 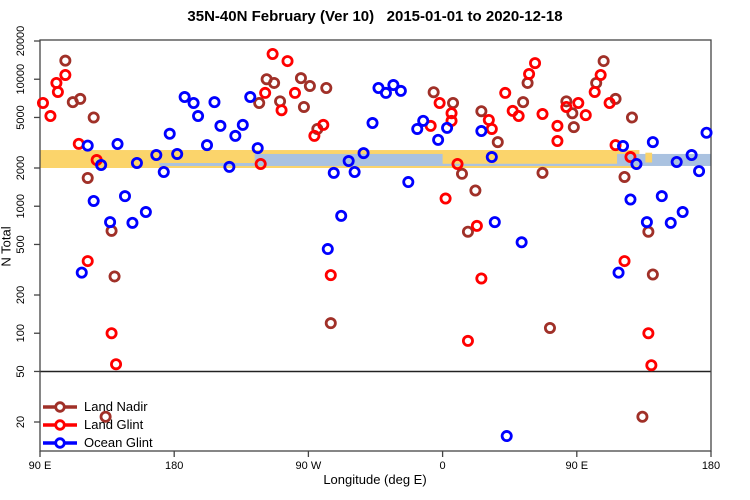 I want to click on x-tick-label: 90 W, so click(x=309, y=466).